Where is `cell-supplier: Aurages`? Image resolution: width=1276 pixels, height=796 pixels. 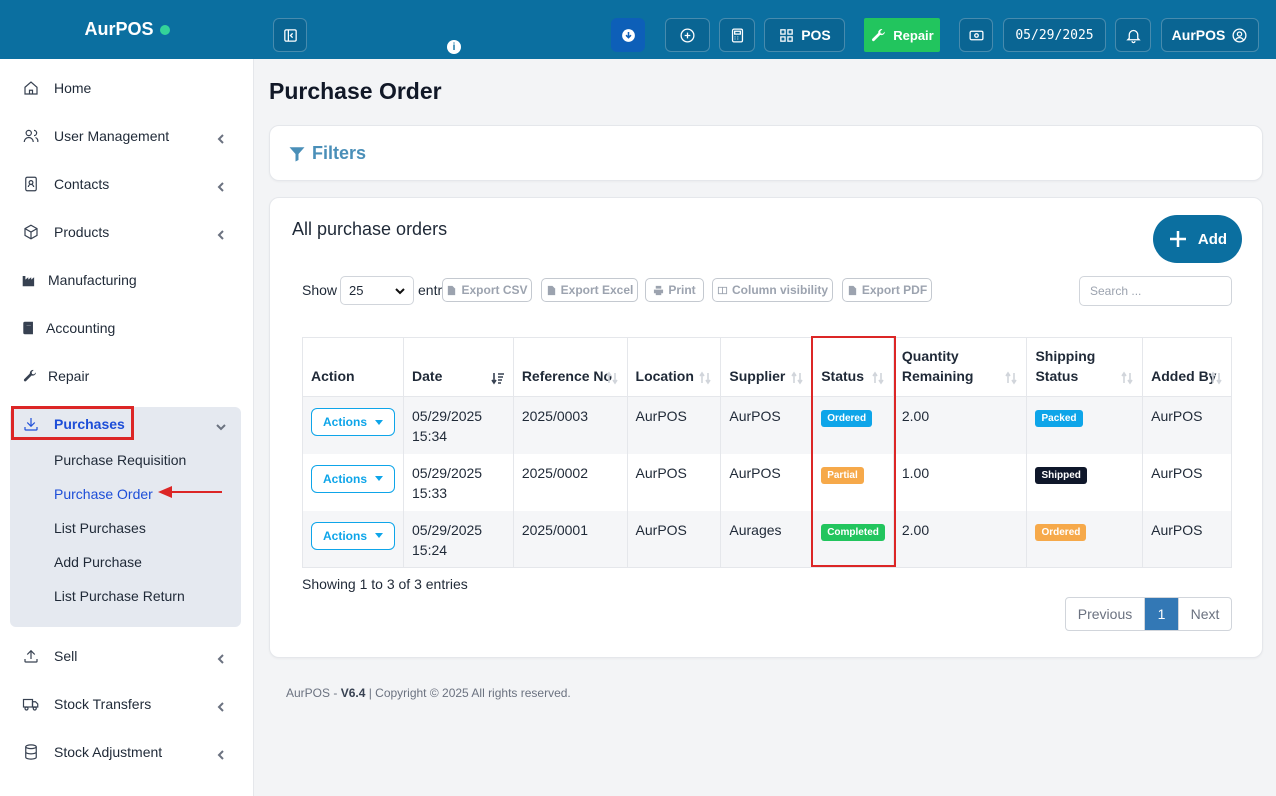 cell-supplier: Aurages is located at coordinates (766, 539).